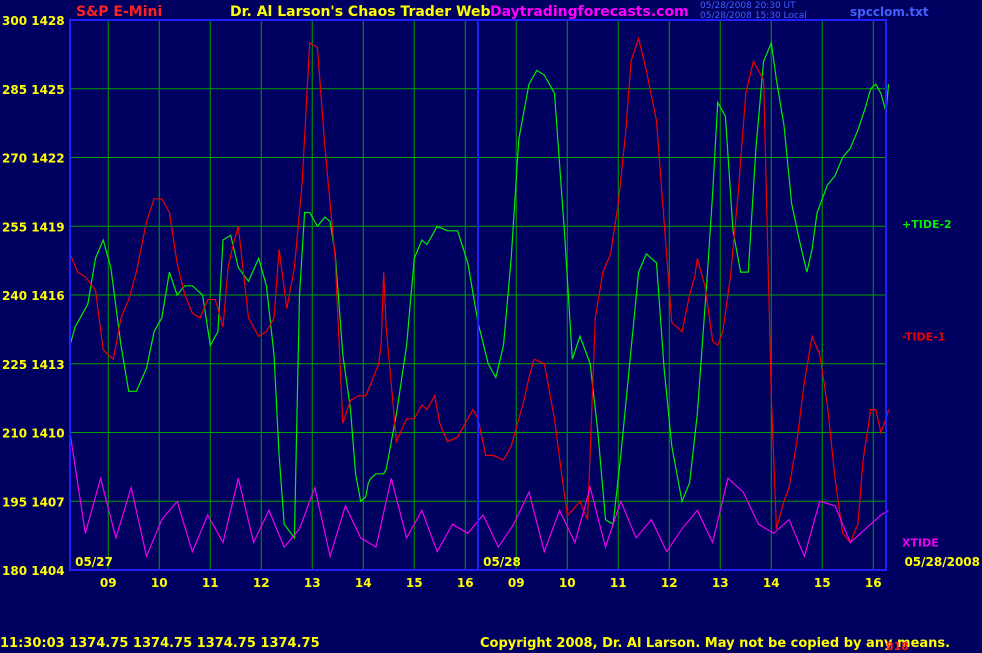 The width and height of the screenshot is (982, 653). Describe the element at coordinates (360, 12) in the screenshot. I see `chart-title: Dr. Al Larson's Chaos Trader Web` at that location.